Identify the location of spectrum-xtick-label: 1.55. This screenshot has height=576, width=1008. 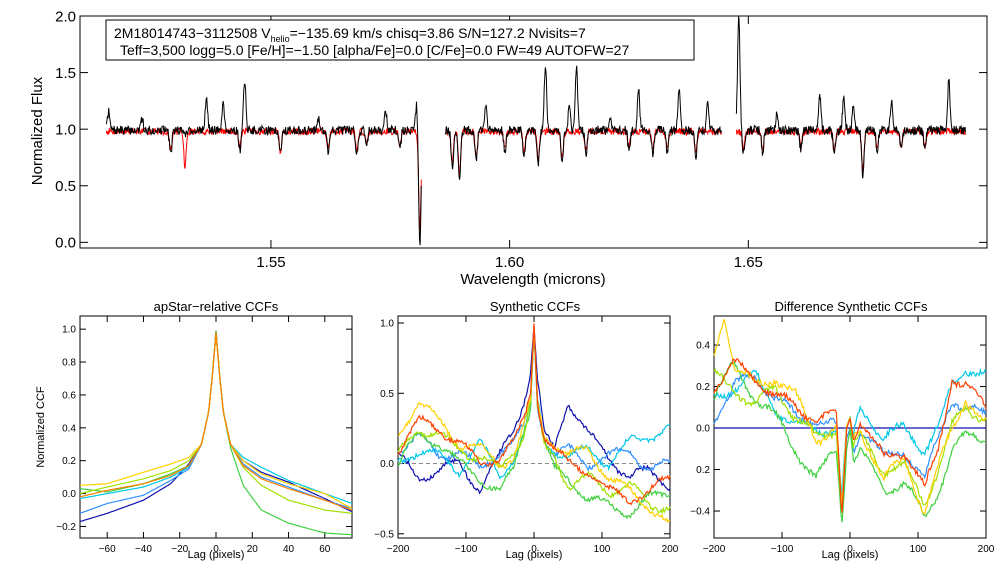
(270, 262).